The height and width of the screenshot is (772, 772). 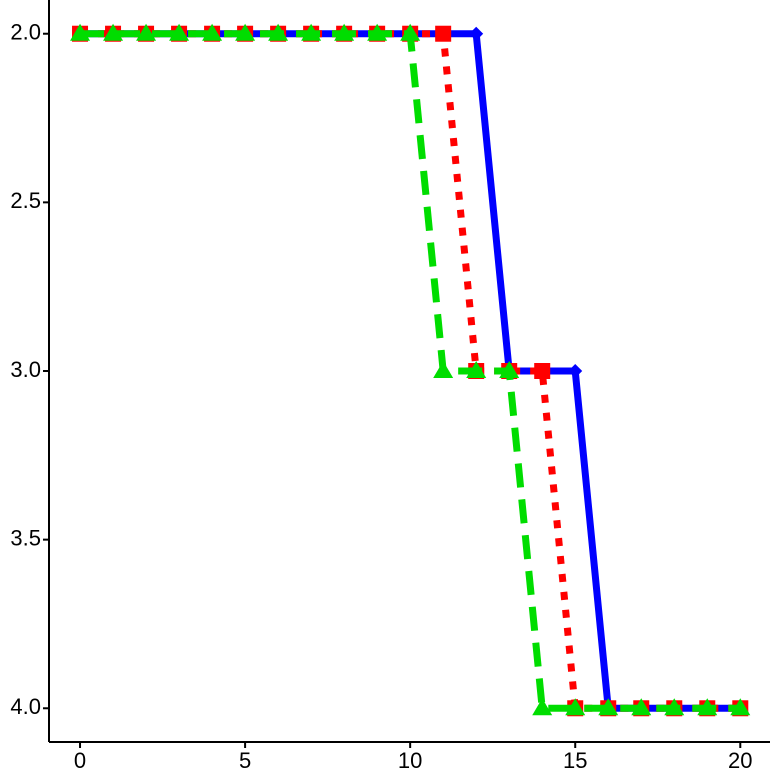 What do you see at coordinates (245, 760) in the screenshot?
I see `x-tick-label: 5` at bounding box center [245, 760].